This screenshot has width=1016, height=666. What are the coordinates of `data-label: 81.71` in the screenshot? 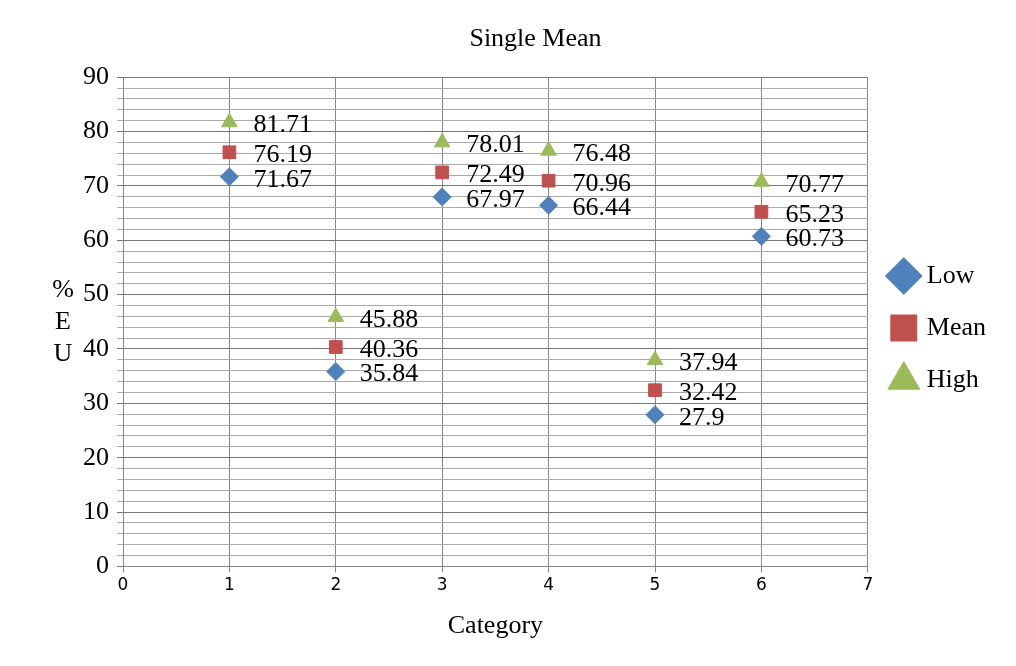 It's located at (282, 124).